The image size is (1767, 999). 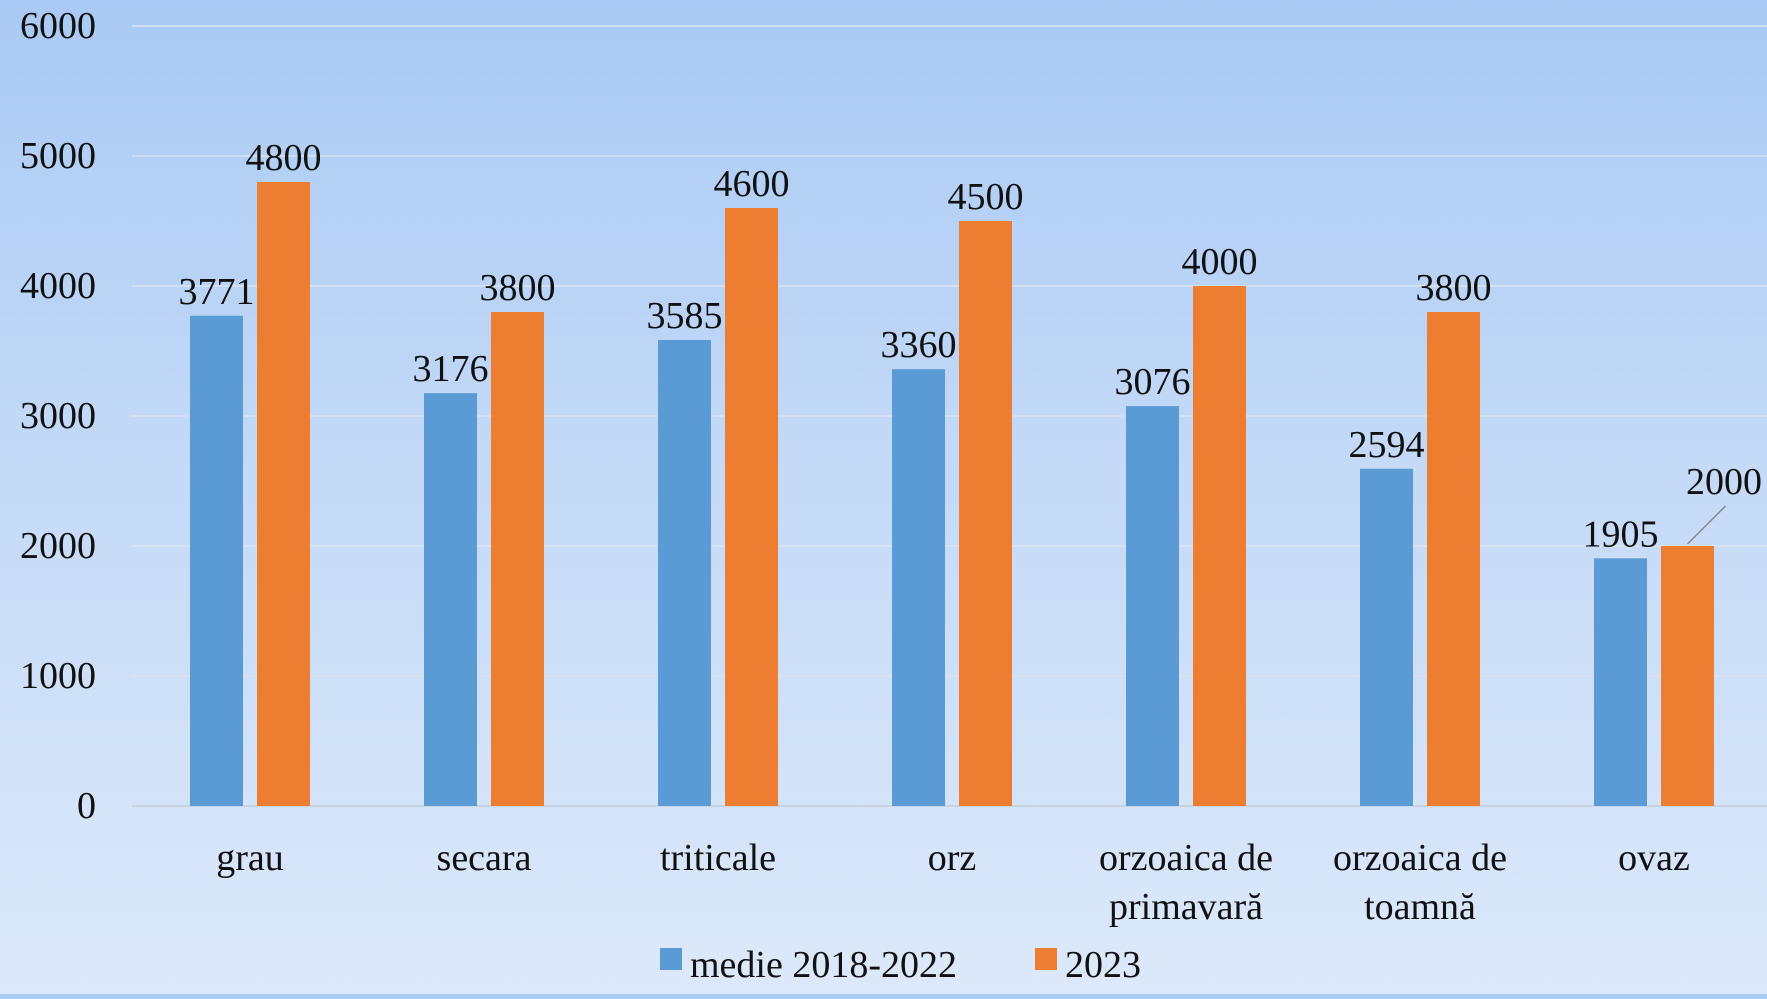 I want to click on y-axis-ticks: 0 1000 2000 3000 4000 5000 6000, so click(x=58, y=416).